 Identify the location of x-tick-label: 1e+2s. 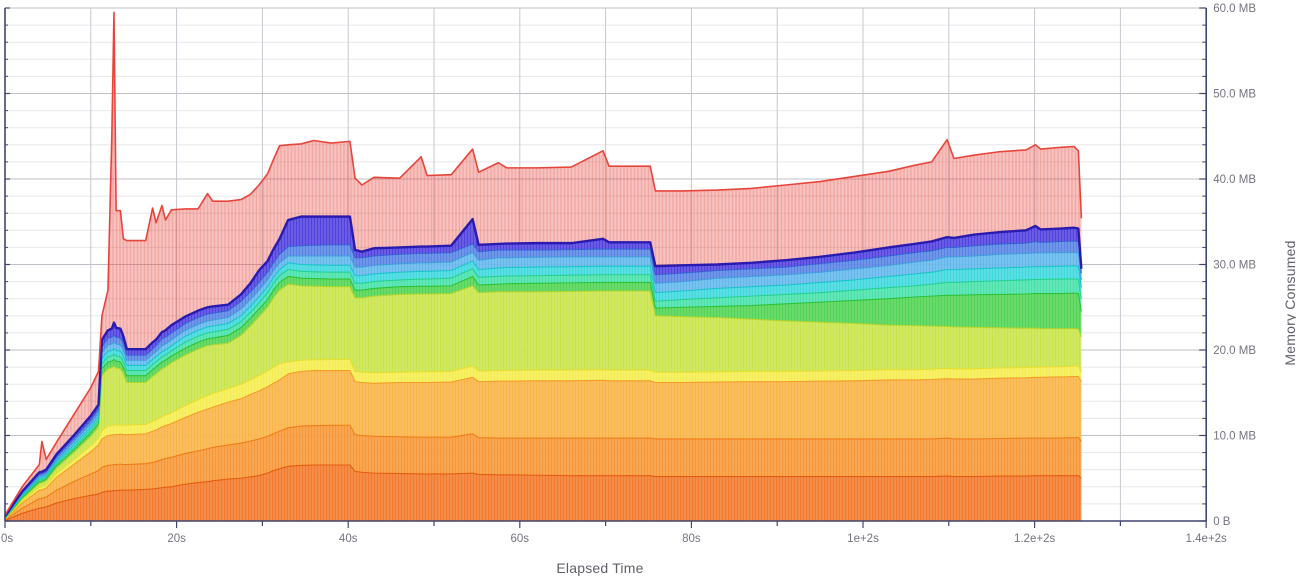
(863, 539).